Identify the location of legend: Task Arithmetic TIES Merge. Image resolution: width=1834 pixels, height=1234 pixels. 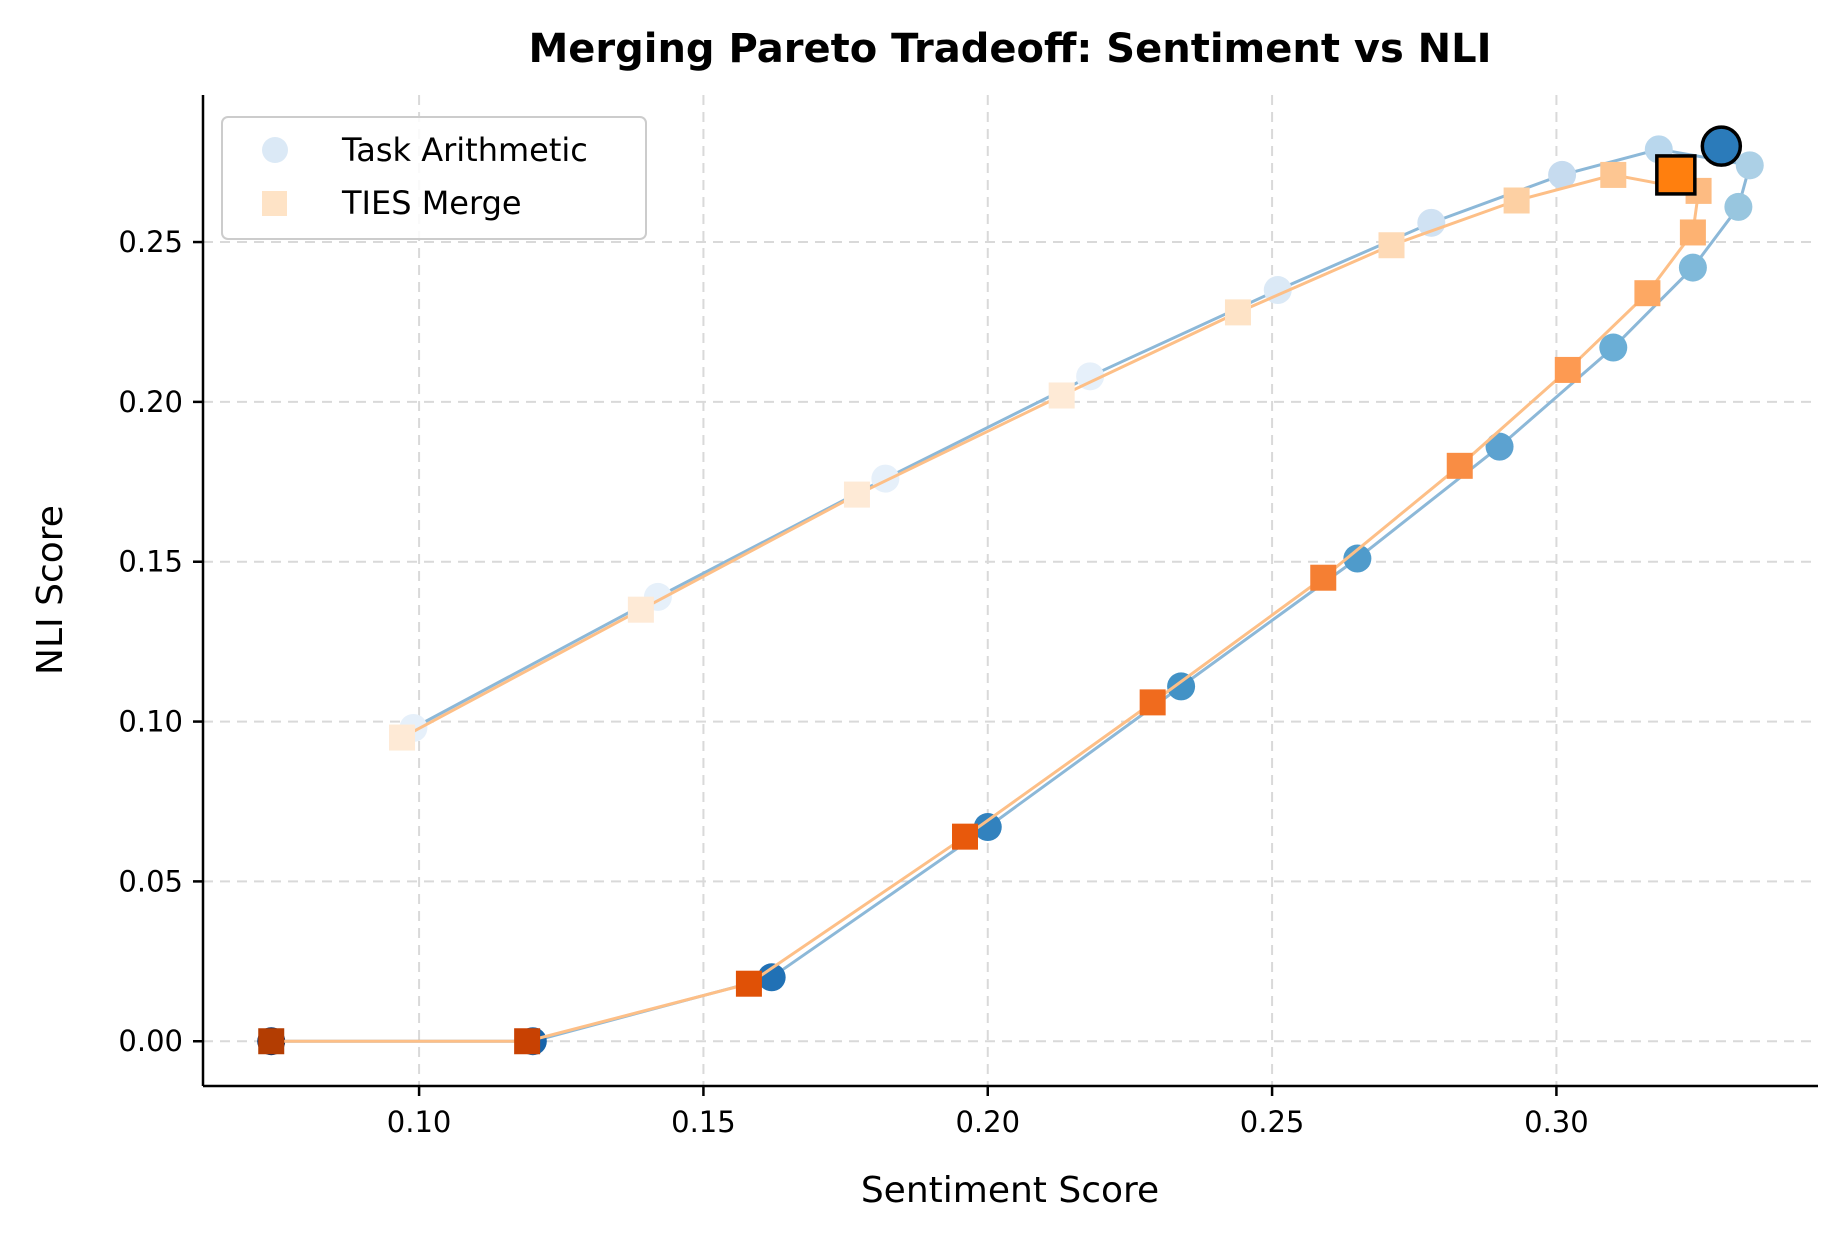
(434, 178).